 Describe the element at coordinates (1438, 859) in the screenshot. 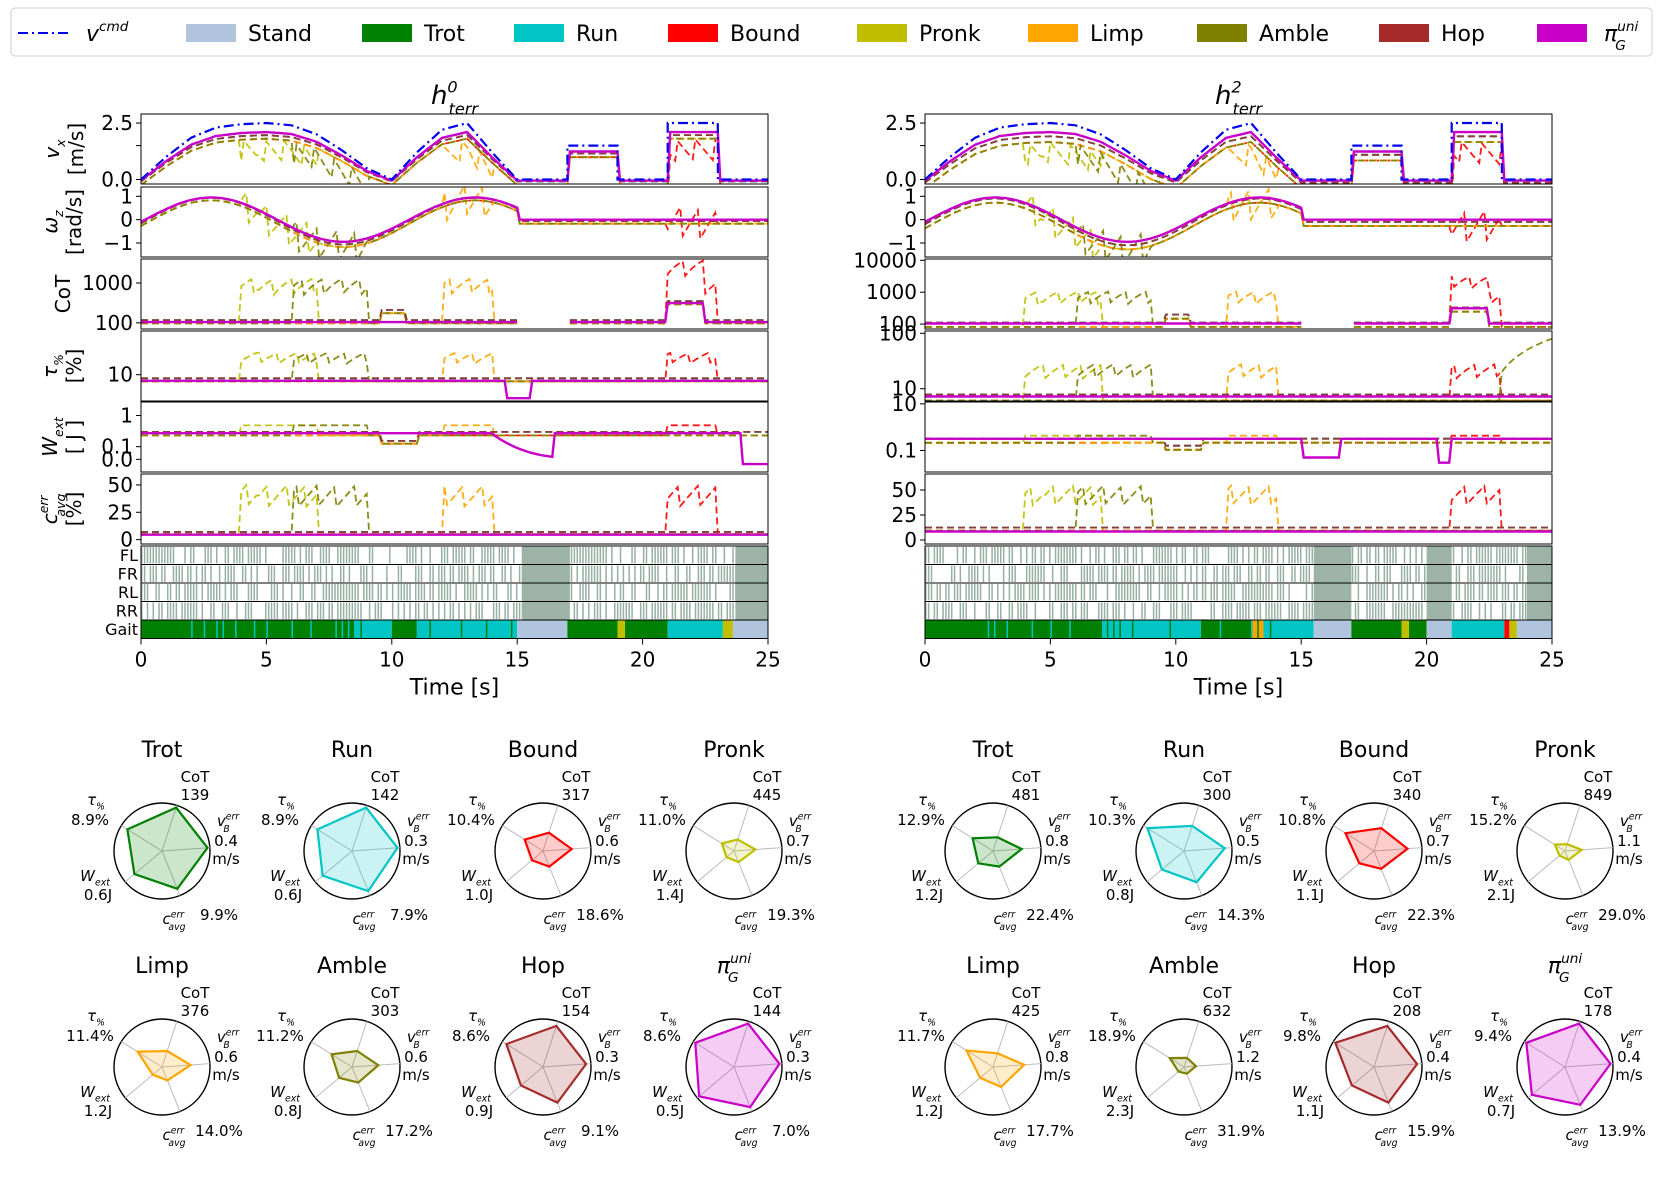

I see `radar-value-v-unit: m/s` at that location.